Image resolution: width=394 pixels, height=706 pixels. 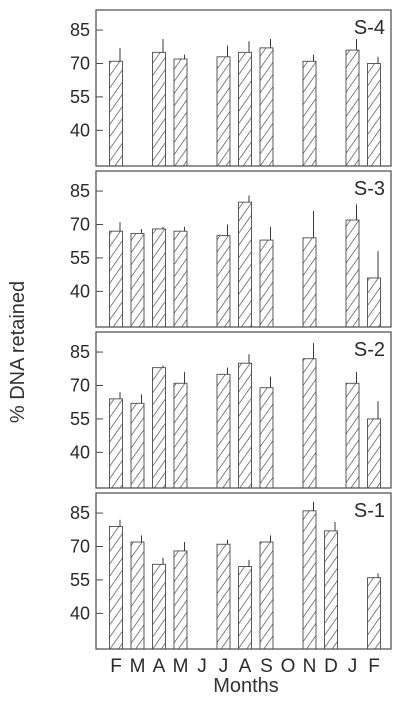 I want to click on y-tick-label-s-1-55: 55, so click(x=80, y=580).